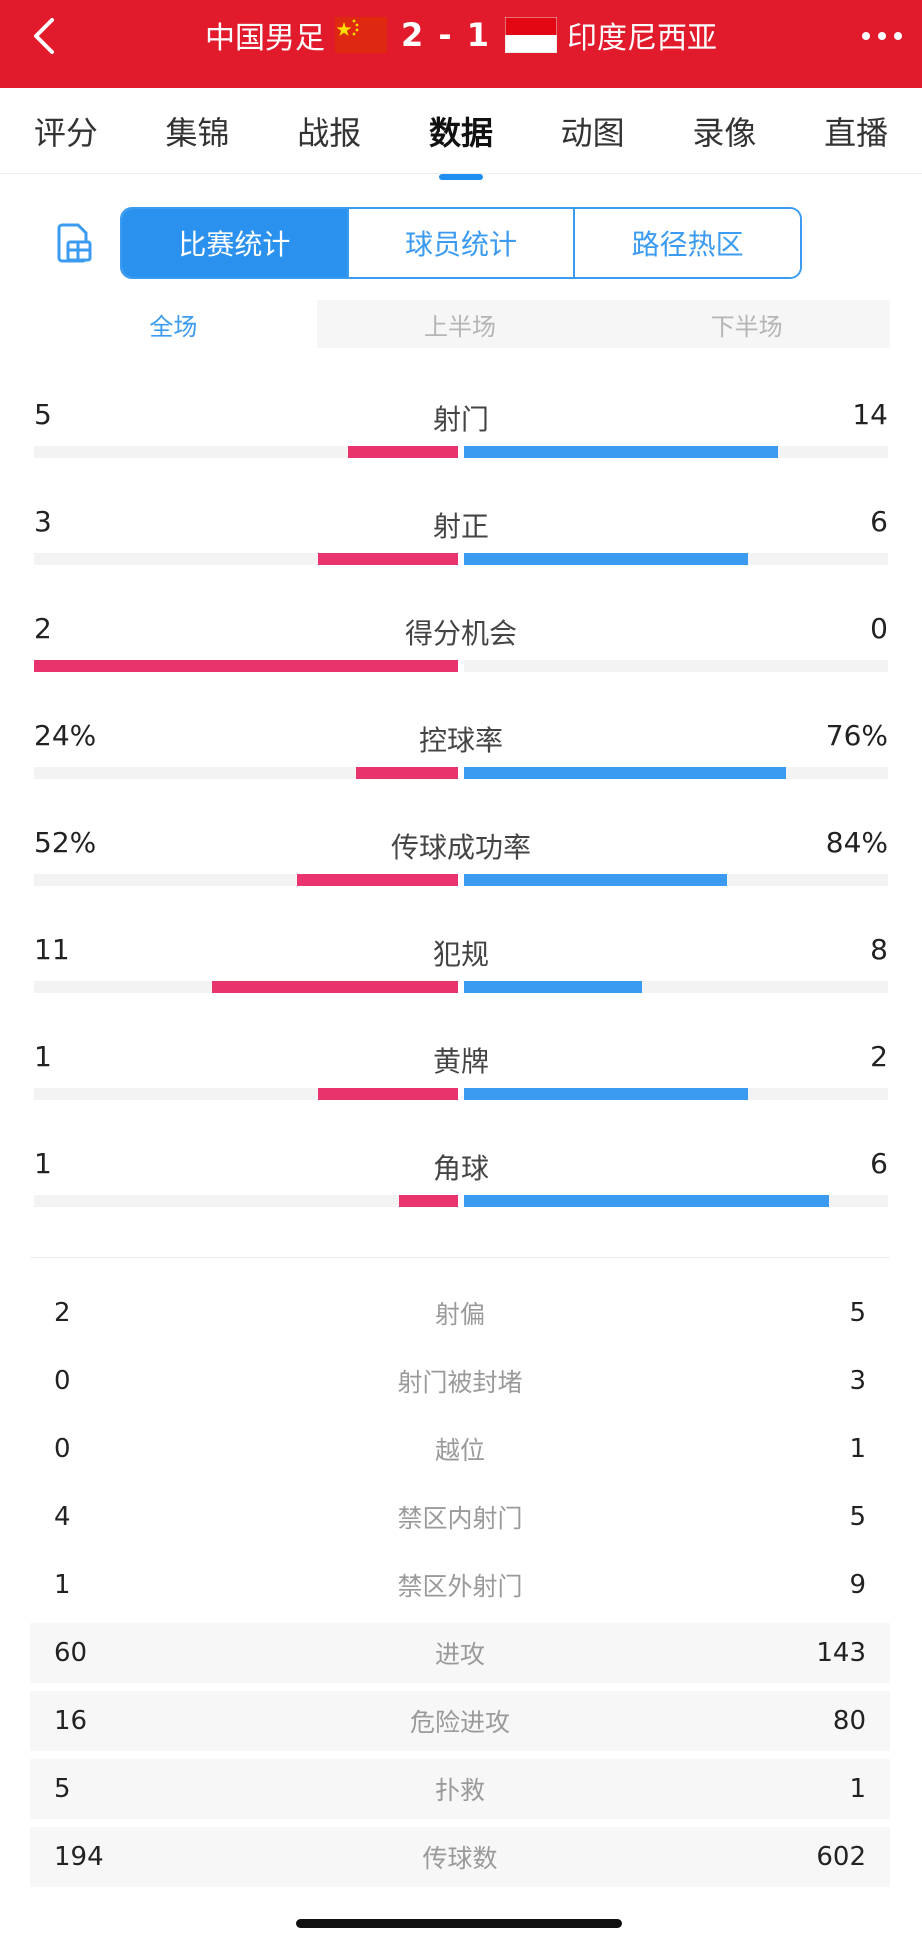 The image size is (922, 1941). Describe the element at coordinates (74, 243) in the screenshot. I see `document-icon` at that location.